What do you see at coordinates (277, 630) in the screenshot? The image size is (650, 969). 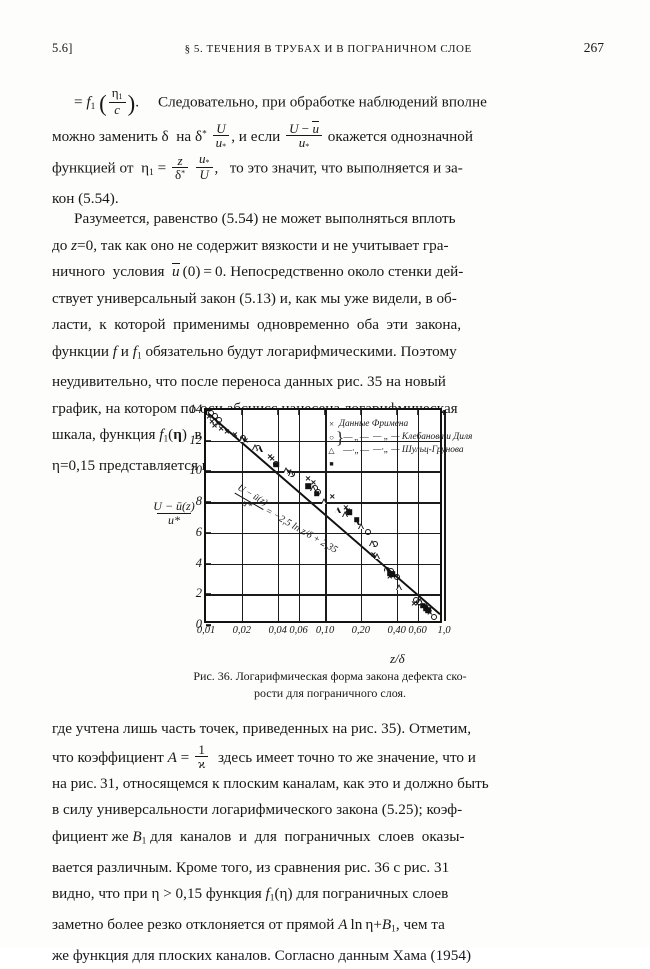 I see `x-tick-label: 0,04` at bounding box center [277, 630].